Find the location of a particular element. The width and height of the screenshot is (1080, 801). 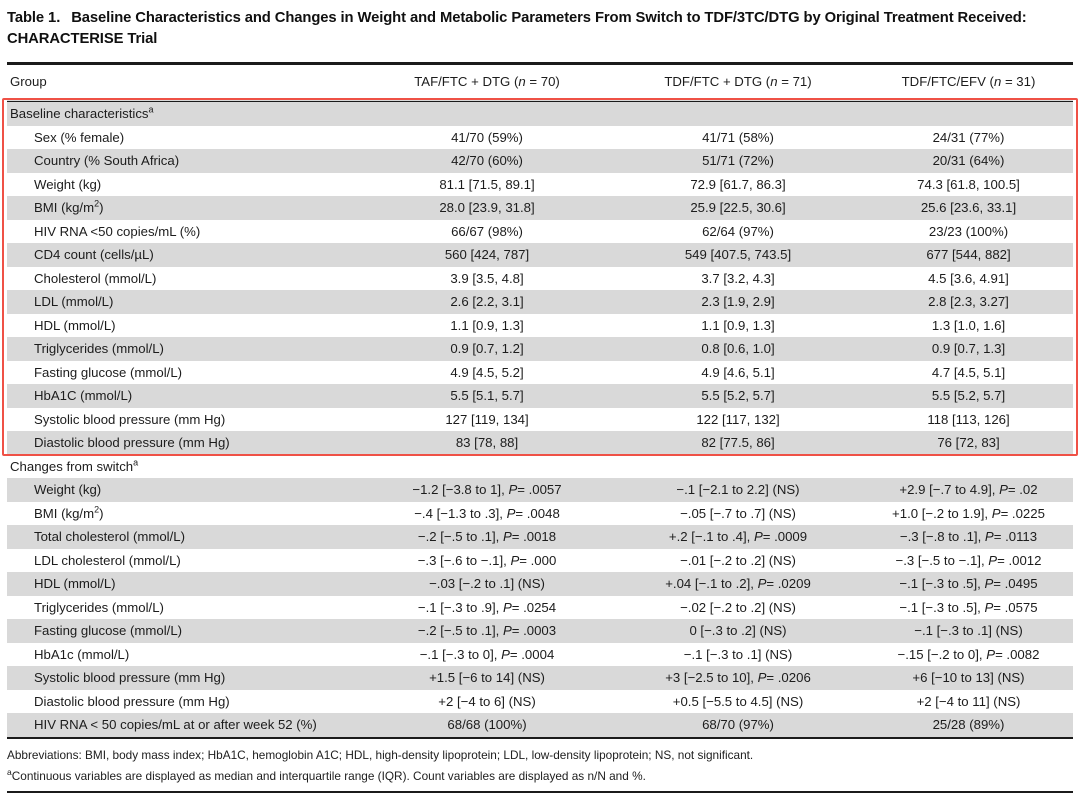

value-cell: −.05 [−.7 to .7] (NS) is located at coordinates (738, 513).